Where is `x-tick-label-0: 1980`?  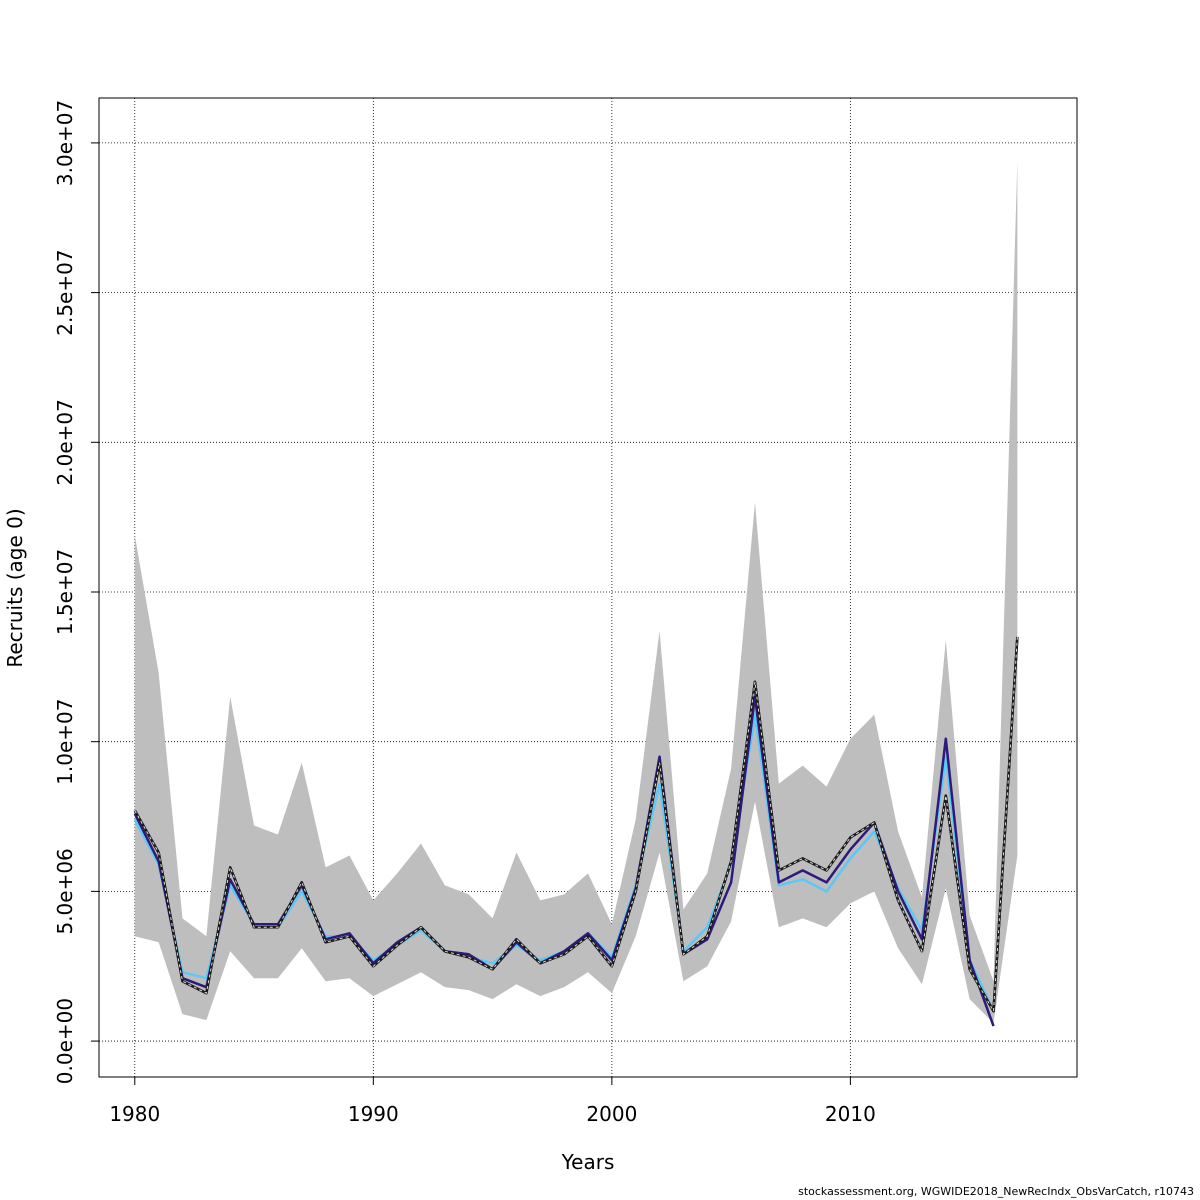 x-tick-label-0: 1980 is located at coordinates (134, 1114).